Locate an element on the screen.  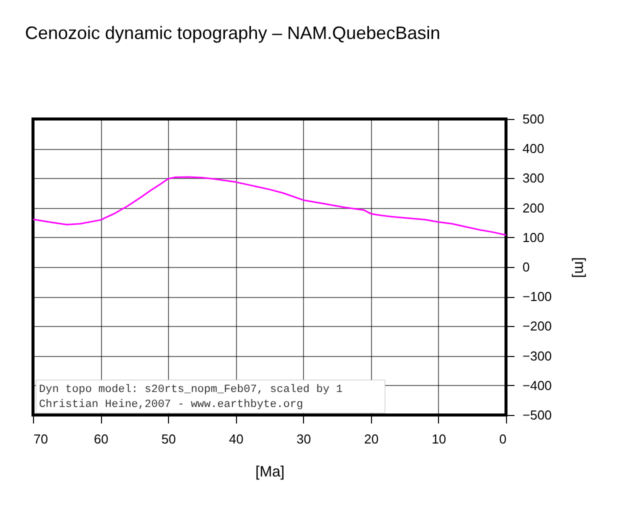
y-tick-label: 500 is located at coordinates (533, 119).